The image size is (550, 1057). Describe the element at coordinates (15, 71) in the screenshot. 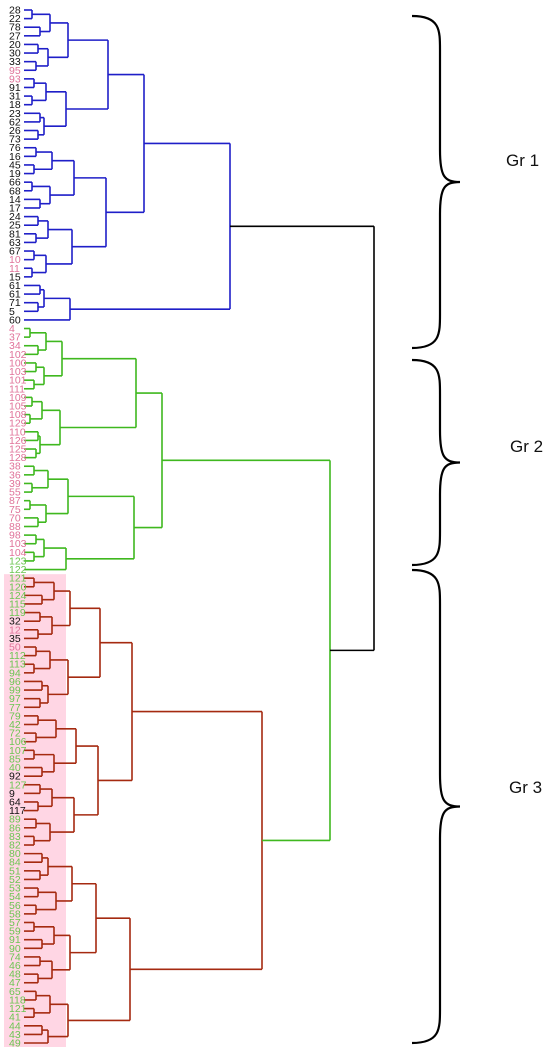

I see `leaf-label: 95` at that location.